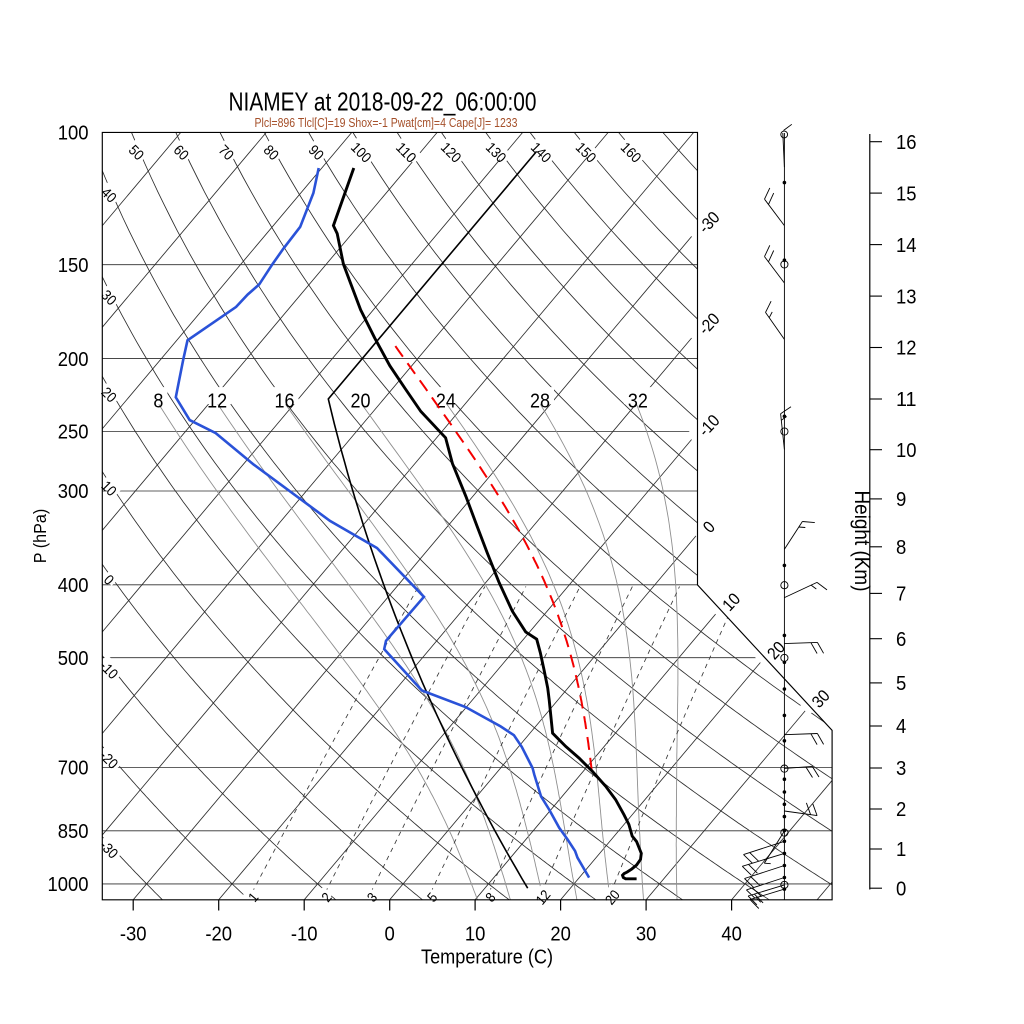 This screenshot has width=1024, height=1024. I want to click on svg-text: -10, so click(304, 934).